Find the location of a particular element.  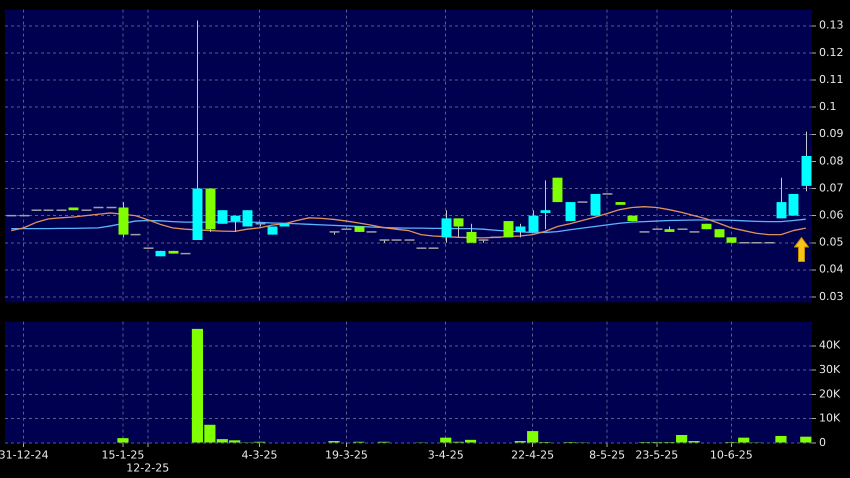

x-tick-label: 19-3-25 is located at coordinates (346, 455).